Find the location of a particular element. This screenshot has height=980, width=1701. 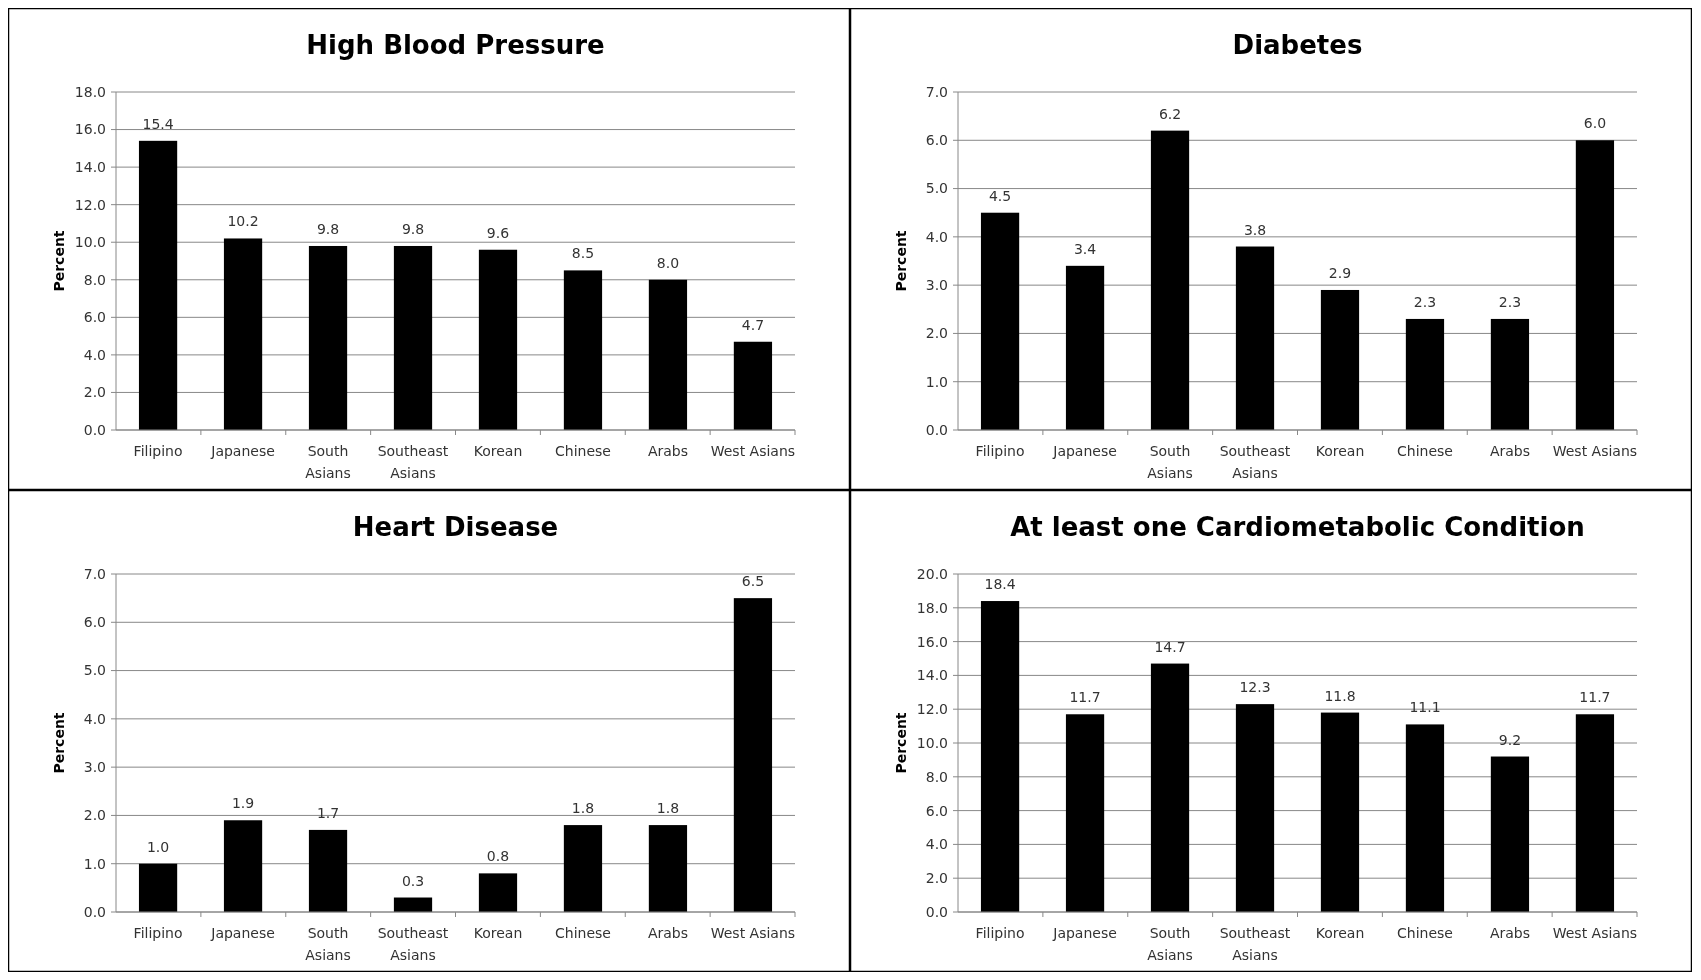

data-label: 11.7 is located at coordinates (1085, 697).